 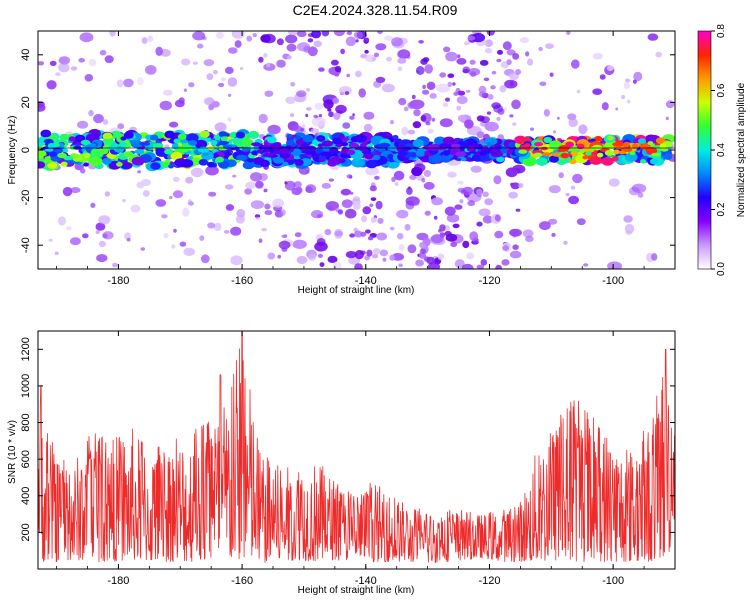 What do you see at coordinates (366, 281) in the screenshot?
I see `x-tick-label: -140` at bounding box center [366, 281].